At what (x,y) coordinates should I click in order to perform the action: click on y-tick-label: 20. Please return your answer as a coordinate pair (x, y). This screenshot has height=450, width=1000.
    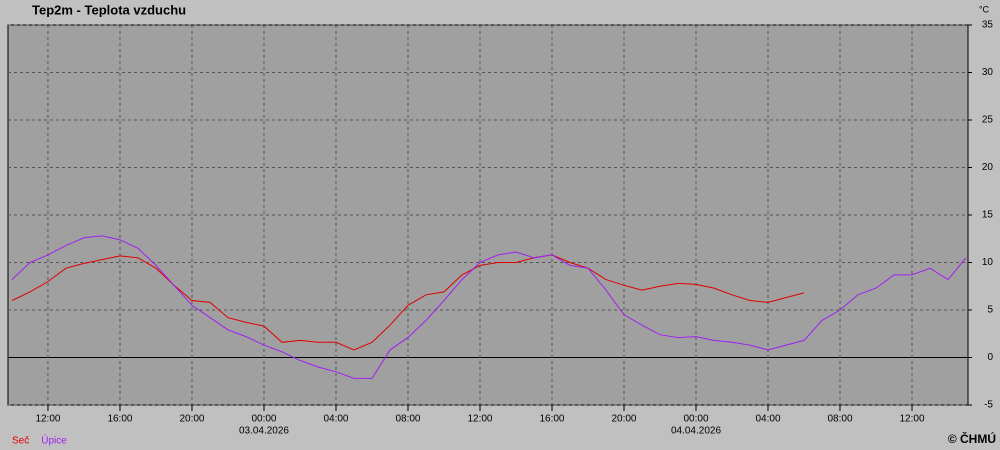
    Looking at the image, I should click on (988, 167).